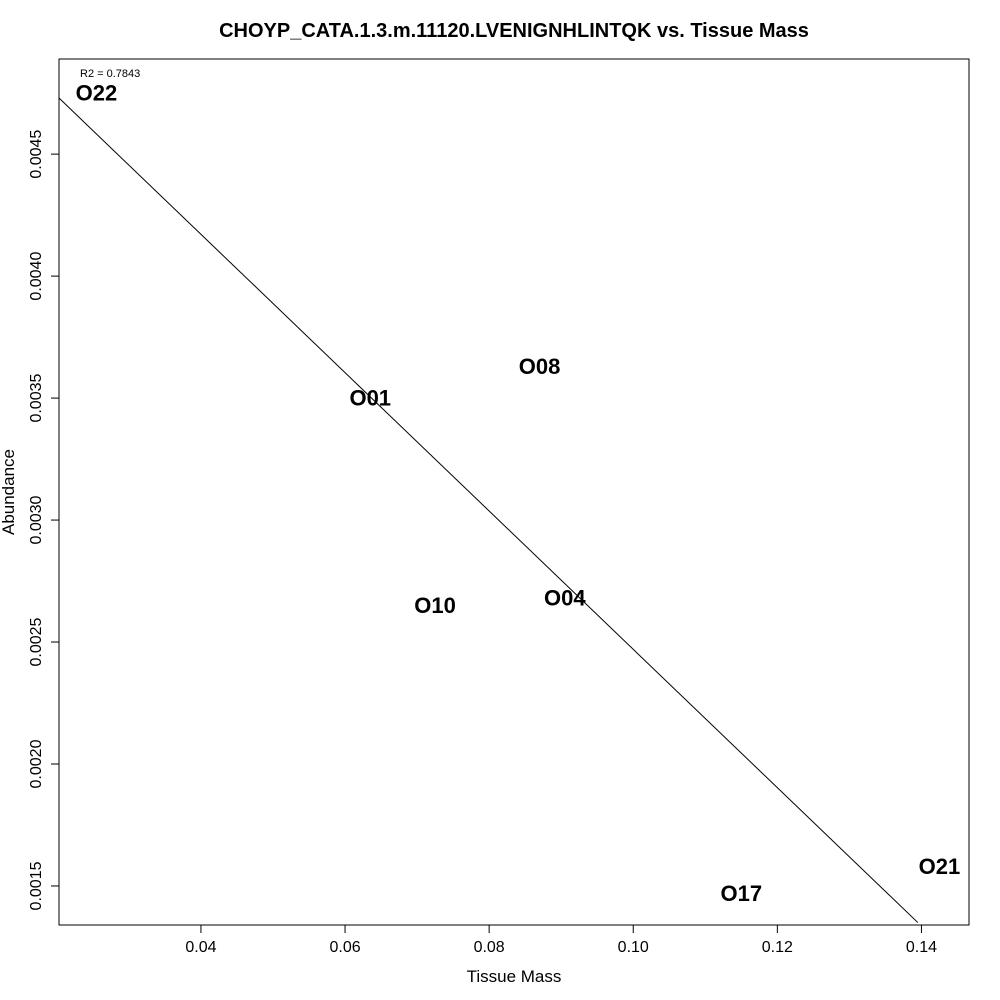  I want to click on point-label-o01: O01, so click(370, 398).